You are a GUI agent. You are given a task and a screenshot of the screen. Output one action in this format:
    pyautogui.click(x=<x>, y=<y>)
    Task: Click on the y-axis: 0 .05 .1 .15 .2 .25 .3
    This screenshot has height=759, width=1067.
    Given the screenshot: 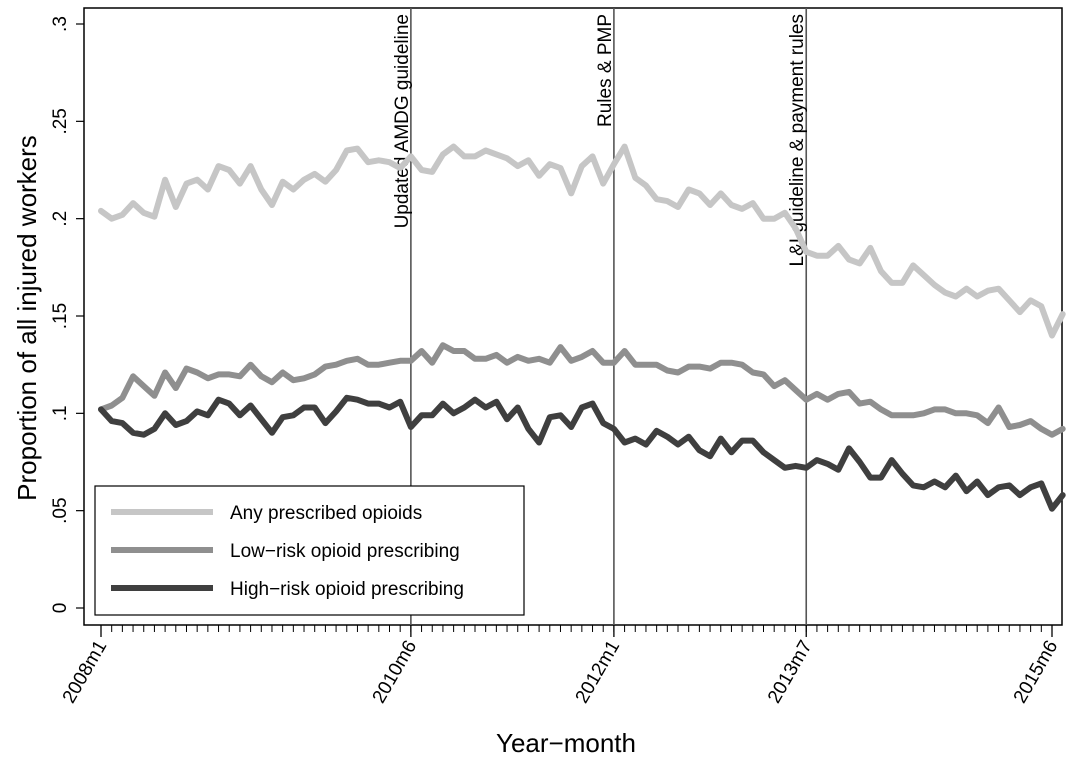 What is the action you would take?
    pyautogui.click(x=67, y=314)
    